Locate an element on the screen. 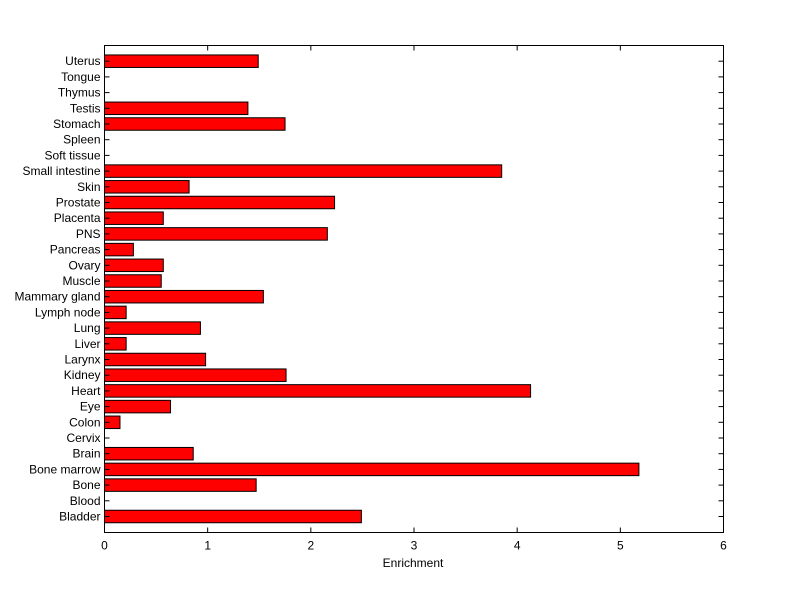 The image size is (800, 599). y-tick-label: Soft tissue is located at coordinates (72, 155).